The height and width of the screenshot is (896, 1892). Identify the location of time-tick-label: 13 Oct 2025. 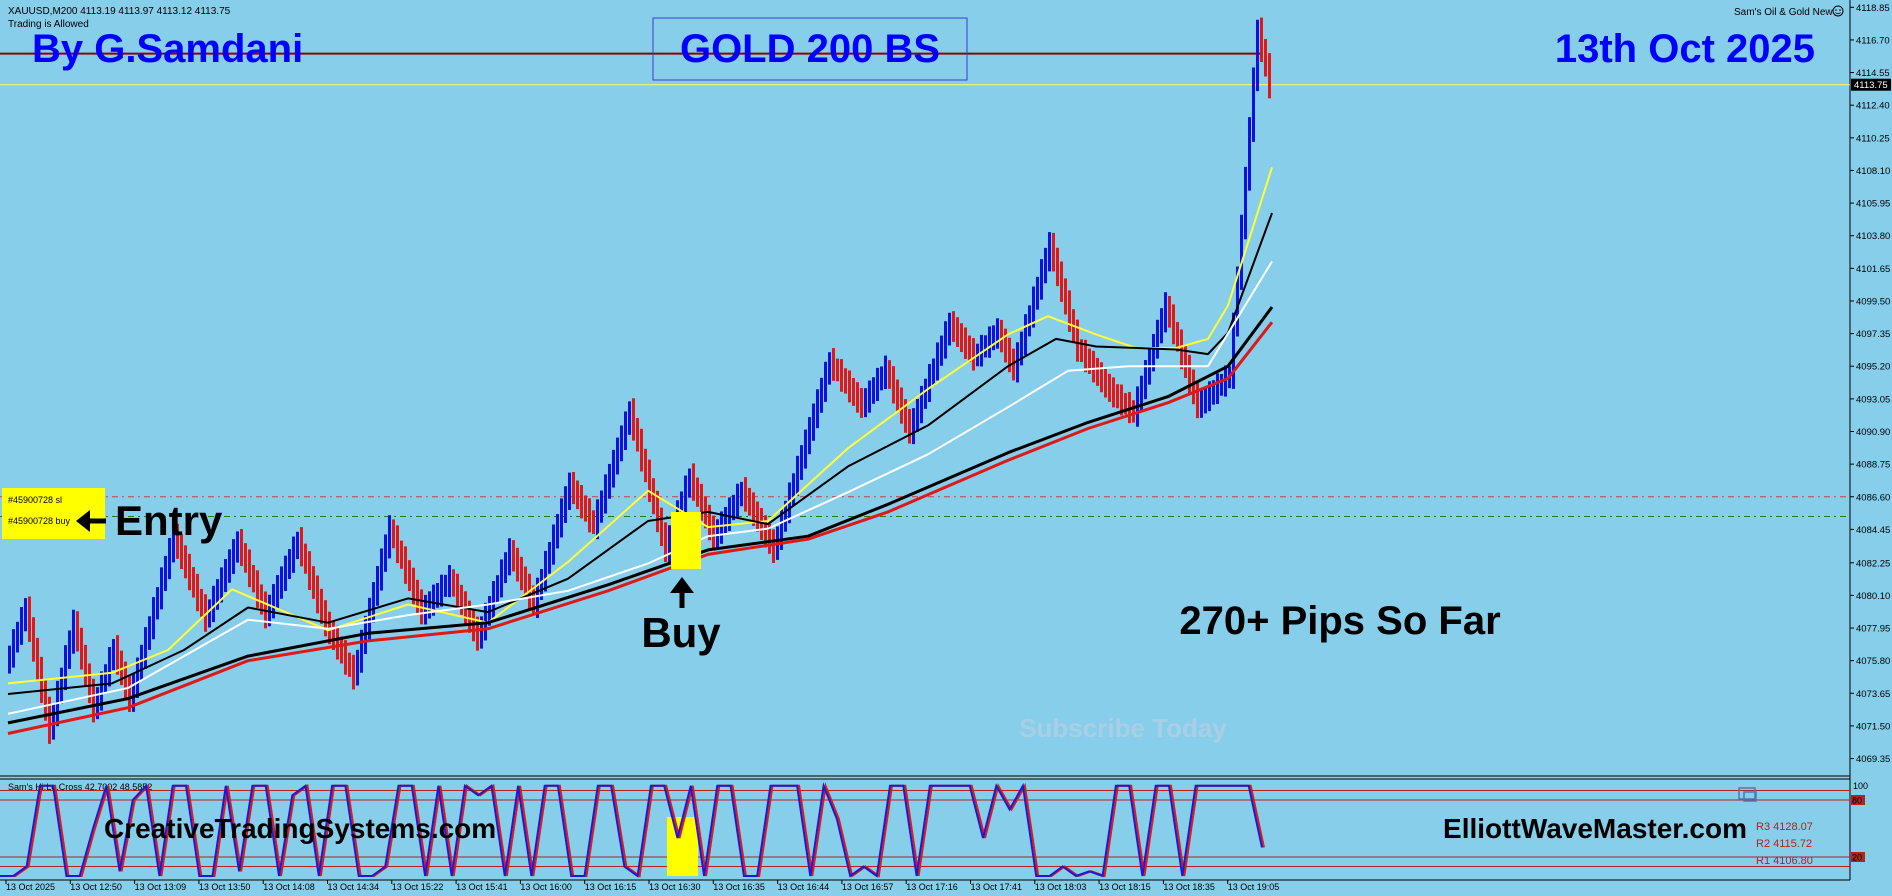
(30, 887).